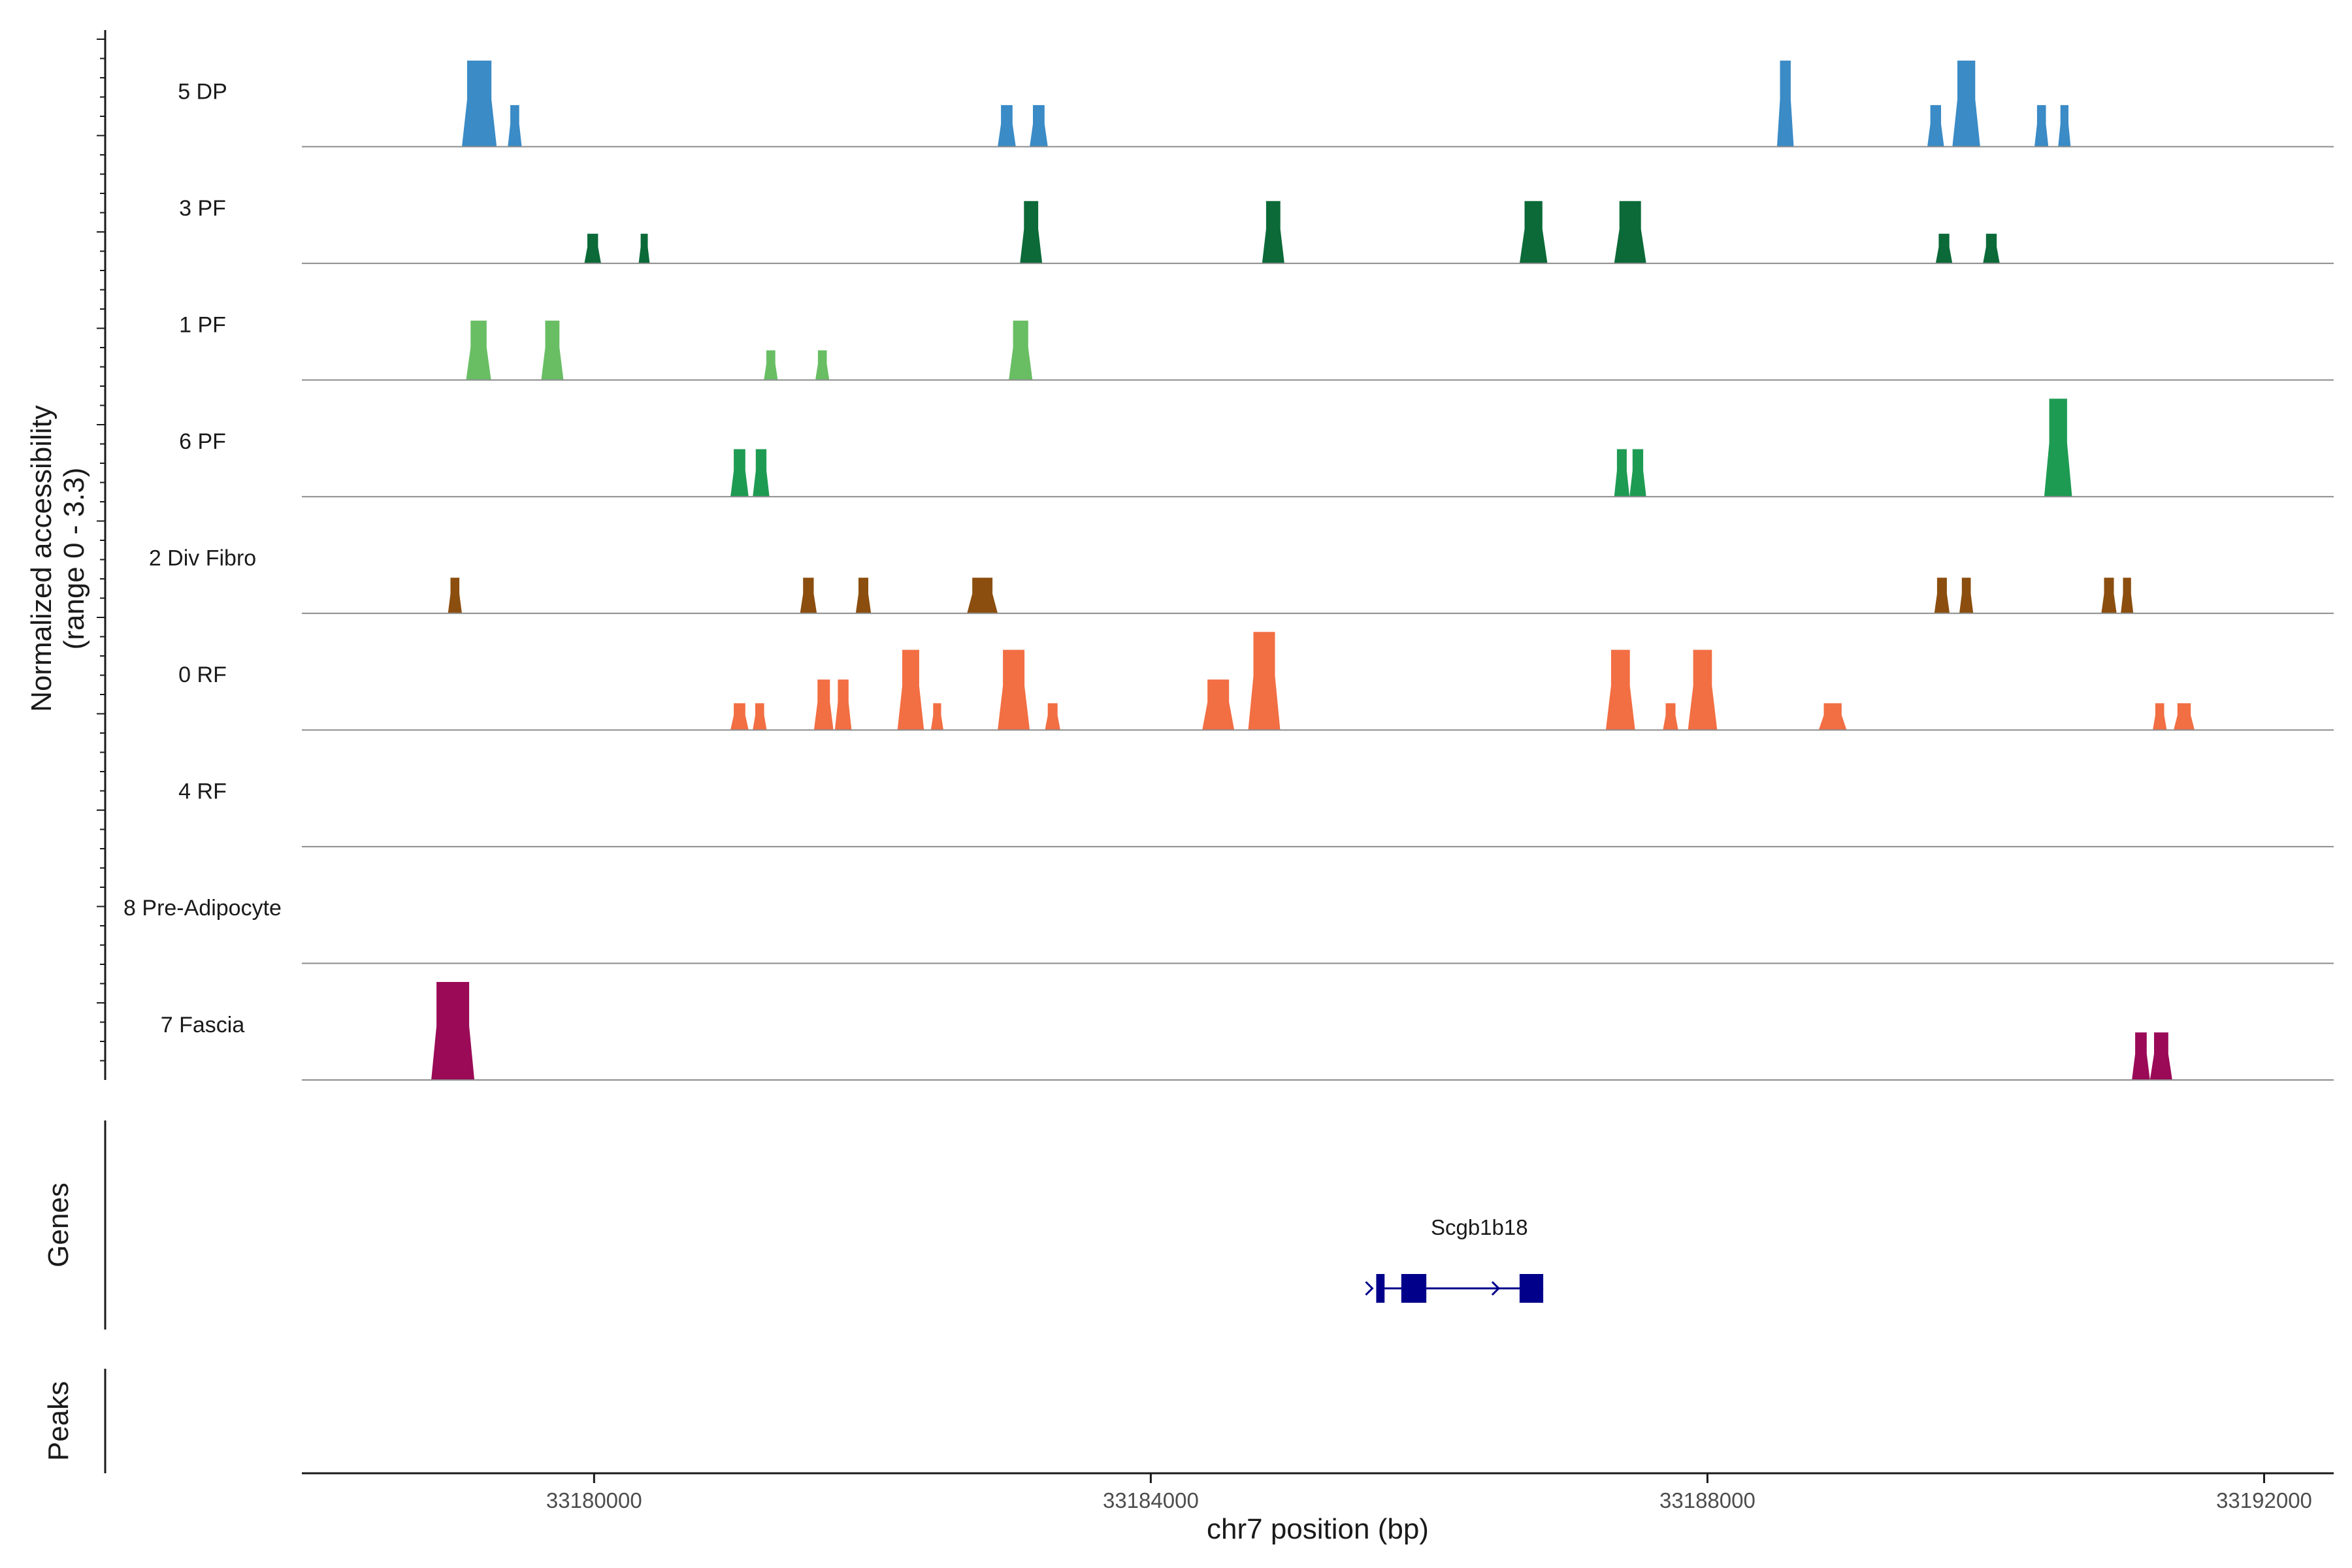  What do you see at coordinates (1707, 1500) in the screenshot?
I see `x-axis-tick-label: 33188000` at bounding box center [1707, 1500].